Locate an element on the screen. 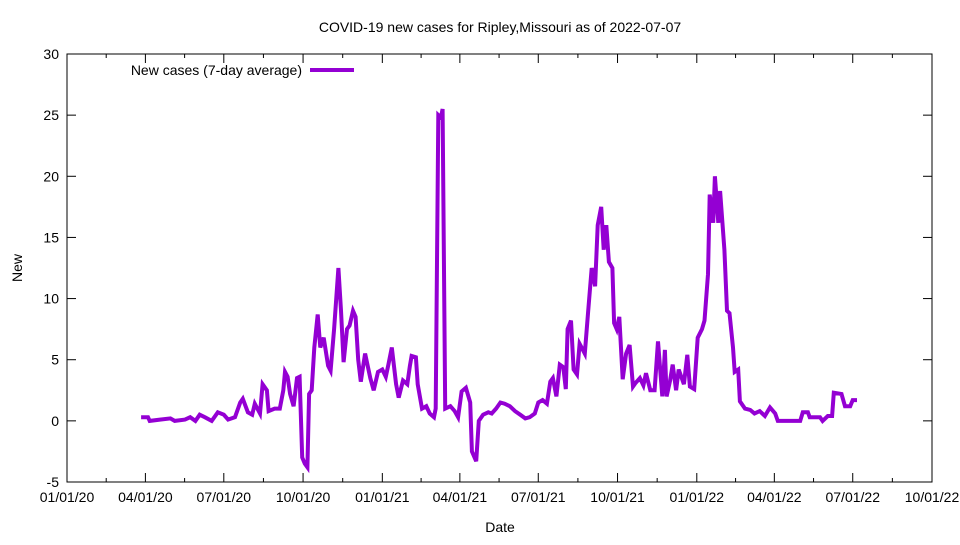  y-tick-label: 5 is located at coordinates (55, 360).